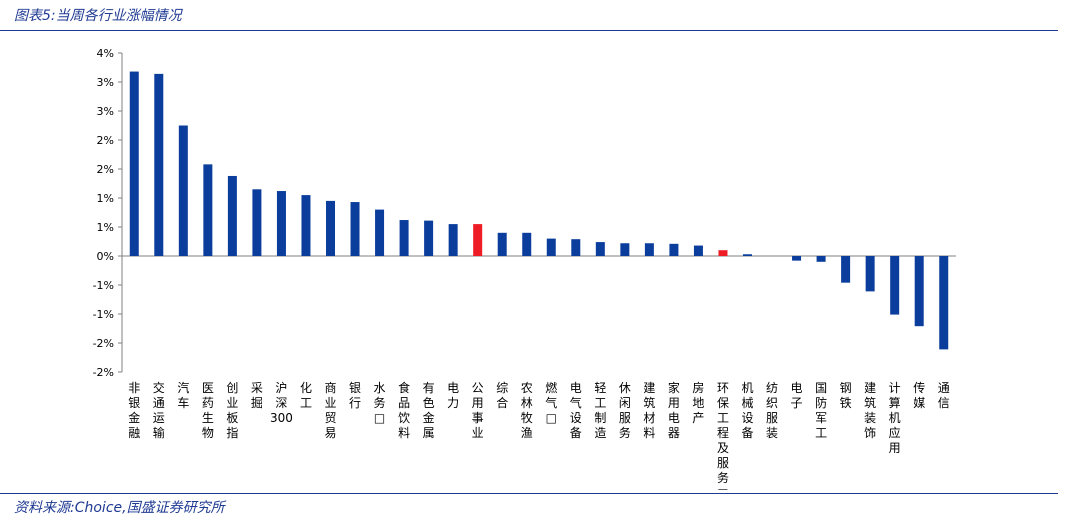 The height and width of the screenshot is (520, 1065). Describe the element at coordinates (870, 410) in the screenshot. I see `x-category-label: 建筑装饰` at that location.